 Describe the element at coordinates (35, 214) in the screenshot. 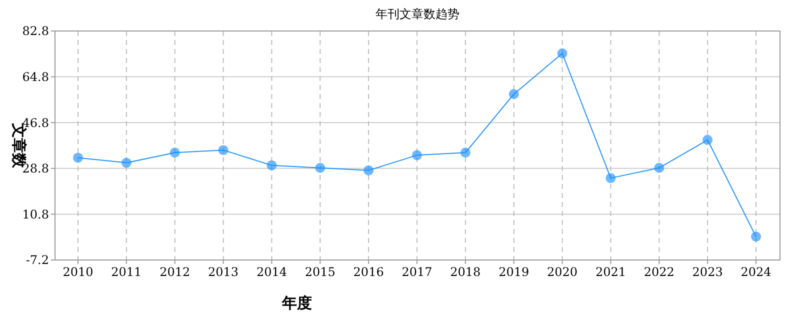

I see `y-tick-label: 10.8` at that location.